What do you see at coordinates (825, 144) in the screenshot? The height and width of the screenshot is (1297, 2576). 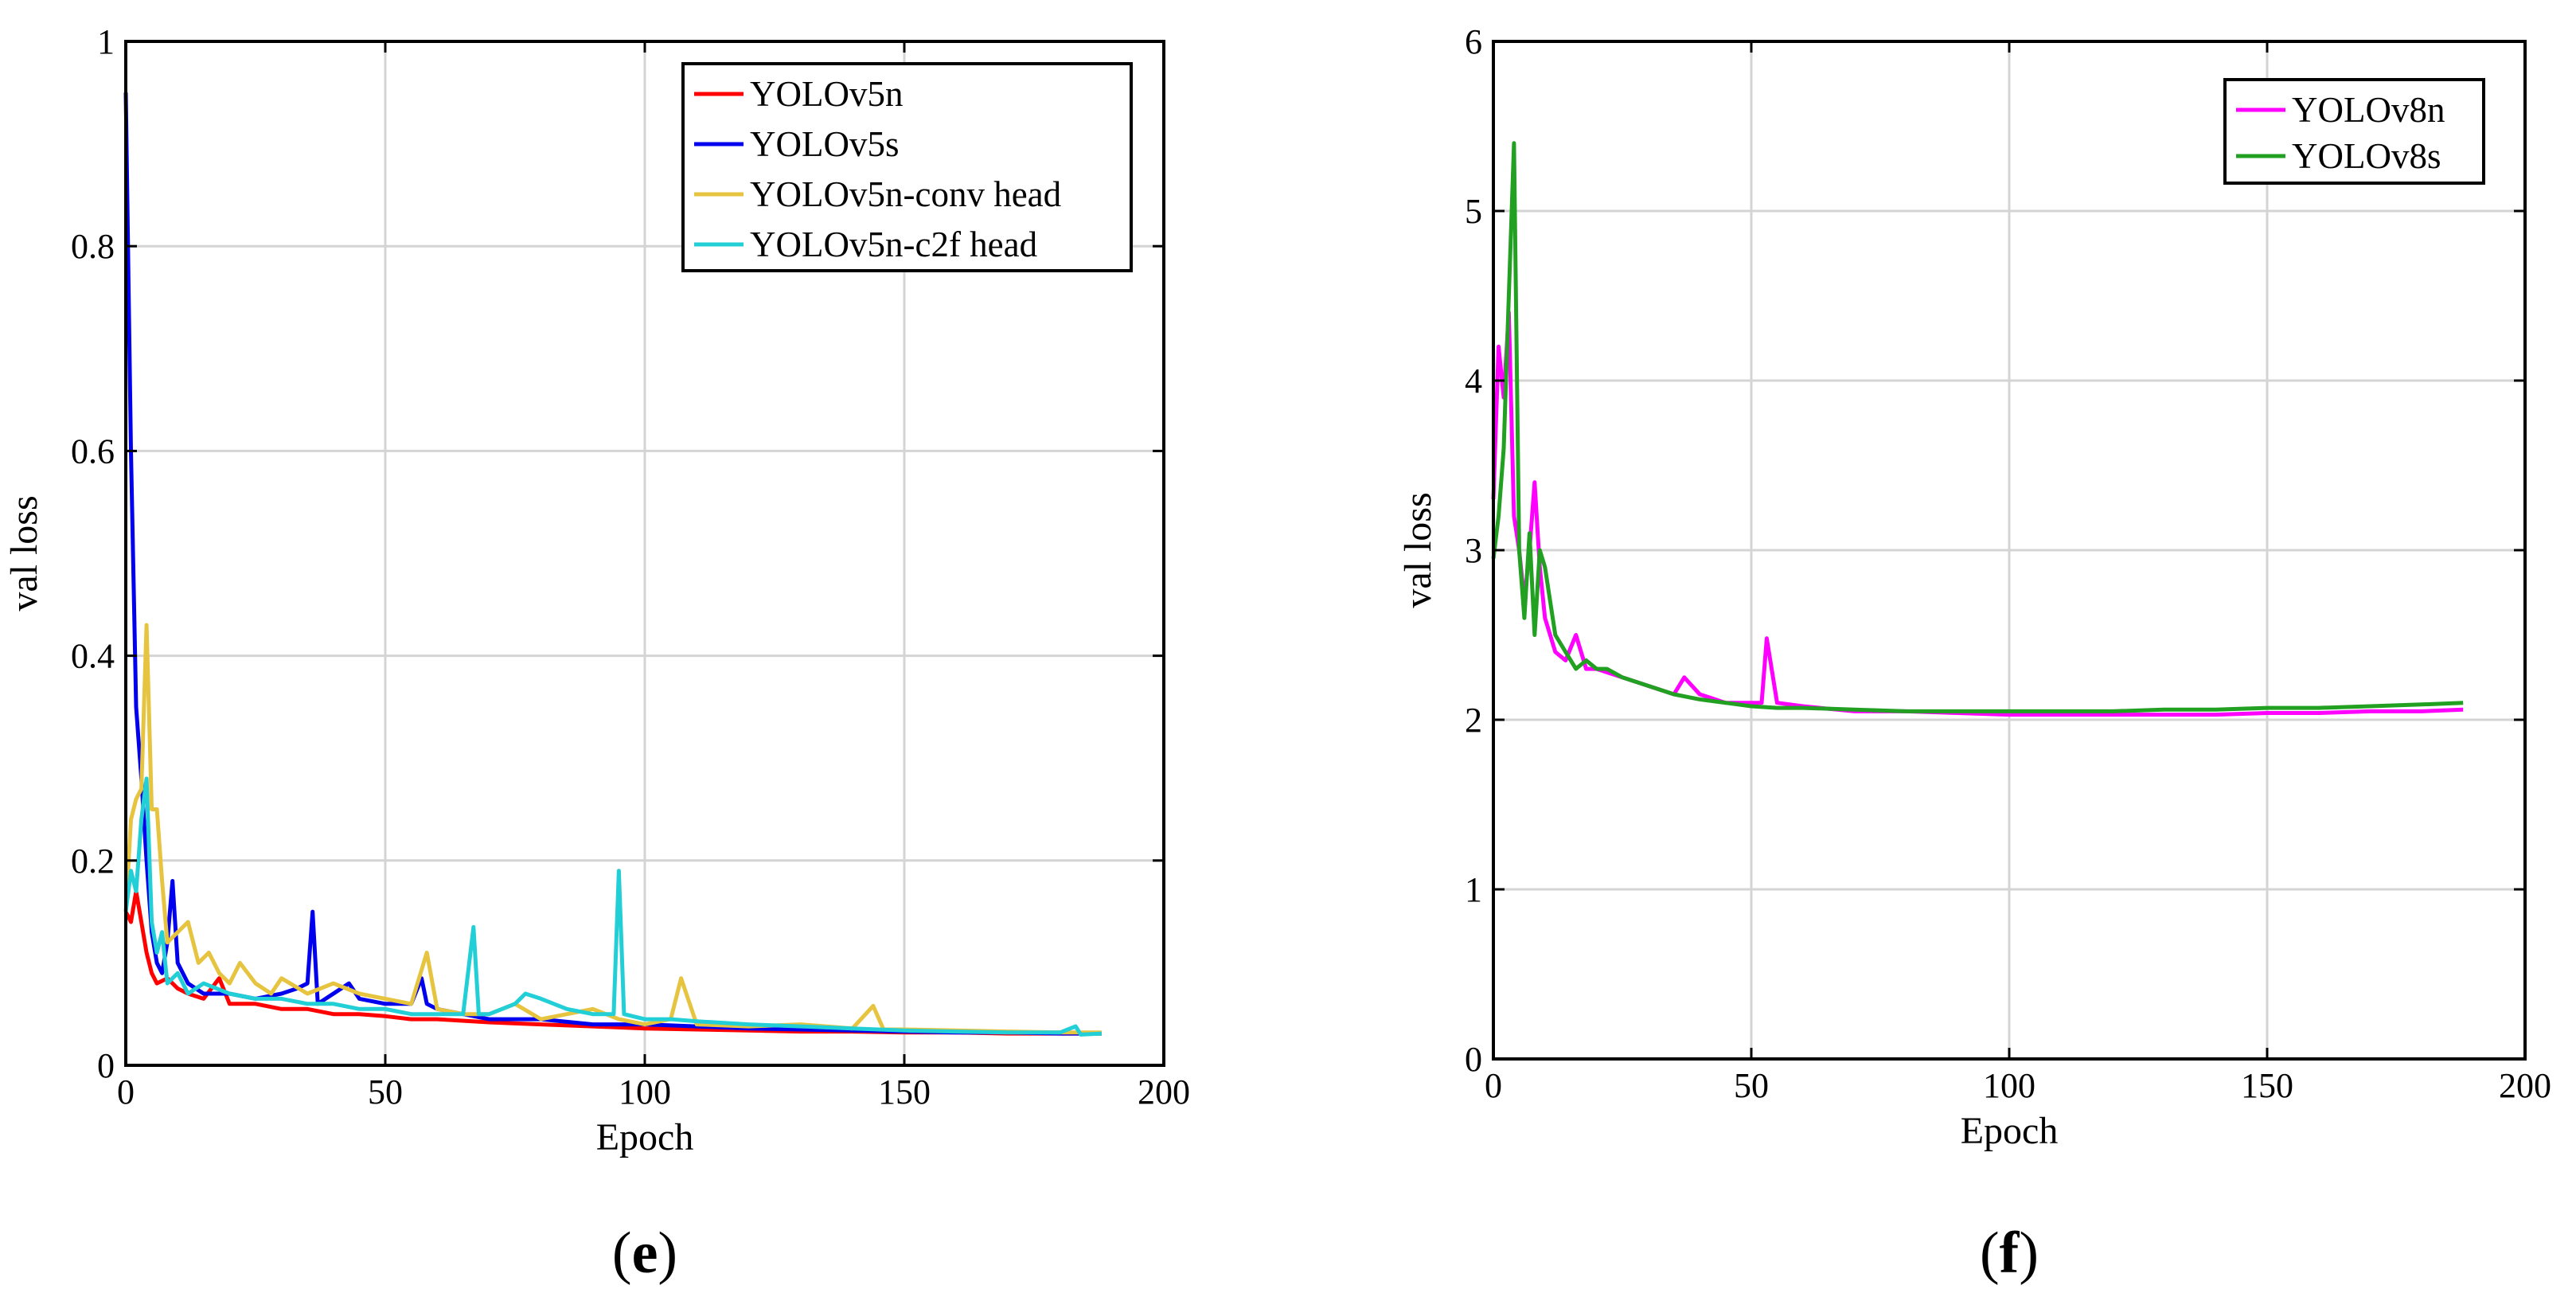 I see `legend-label: YOLOv5s` at bounding box center [825, 144].